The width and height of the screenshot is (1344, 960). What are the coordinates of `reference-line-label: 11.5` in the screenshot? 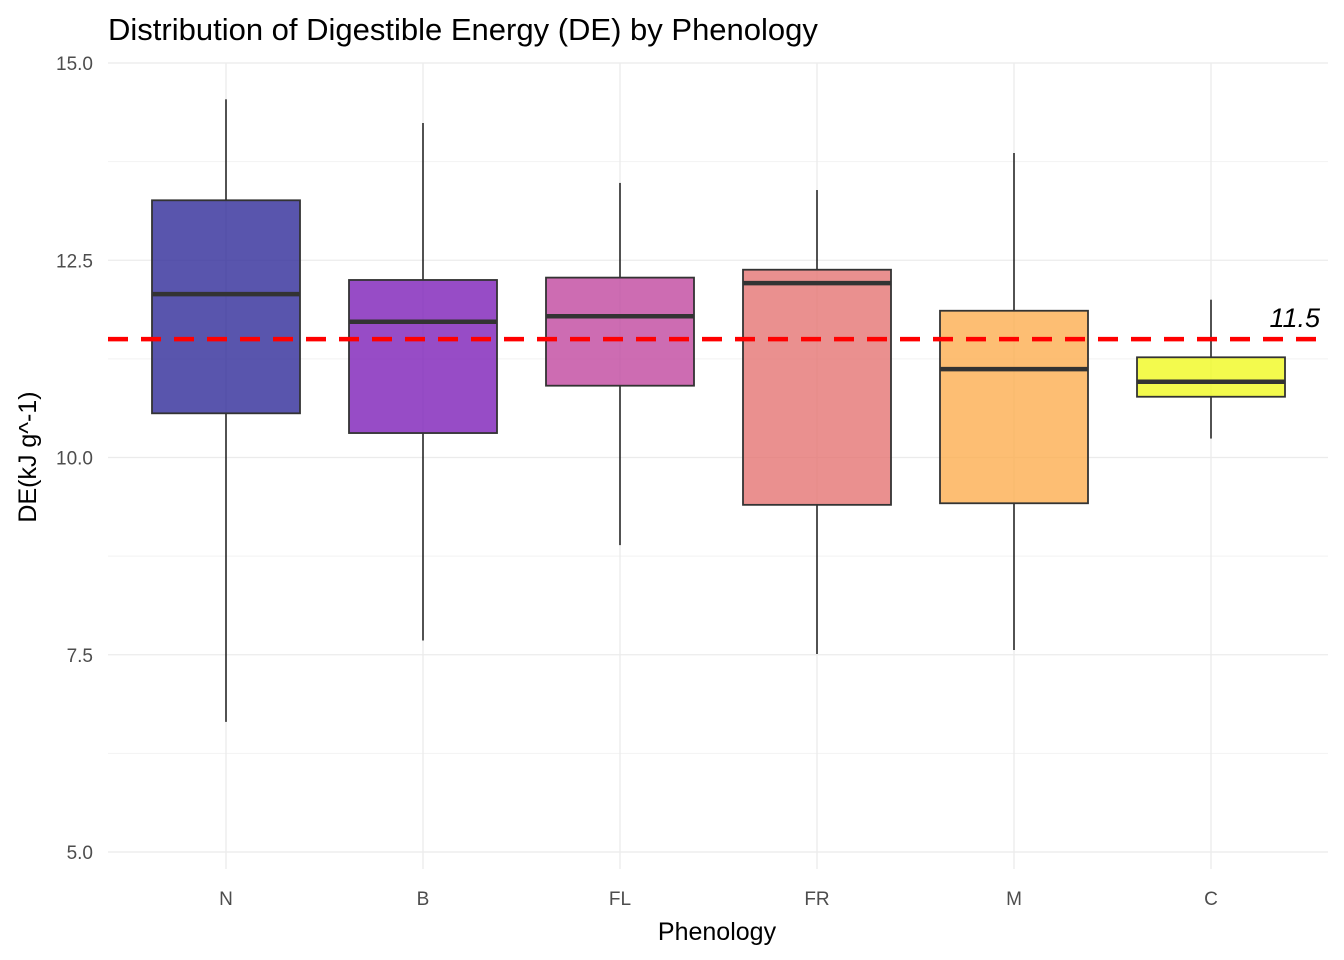 It's located at (1295, 318).